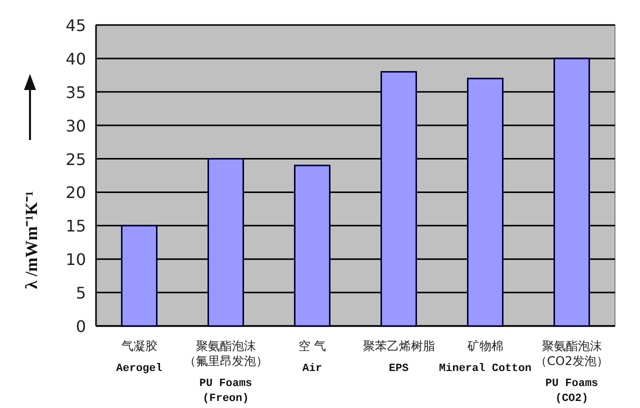  I want to click on x-tick-label: 矿物棉 Mineral Cotton, so click(485, 357).